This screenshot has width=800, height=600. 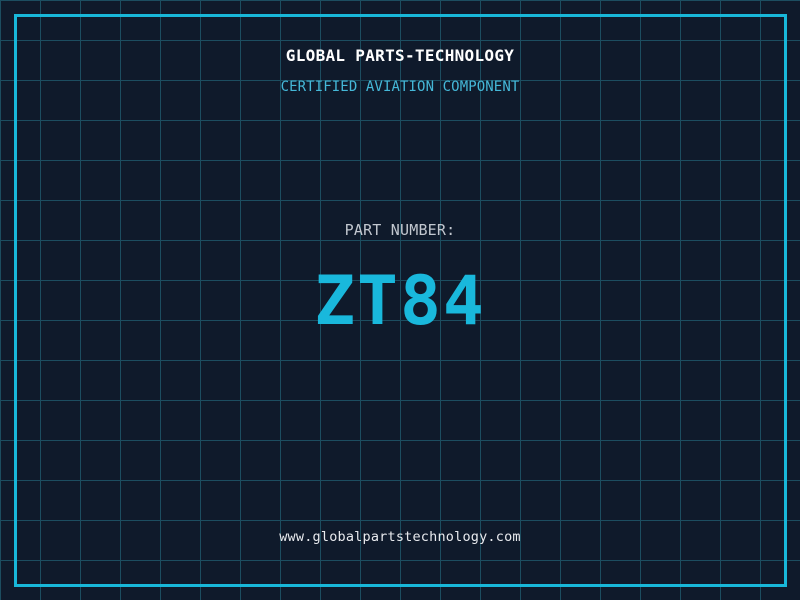 I want to click on company-name: GLOBAL PARTS-TECHNOLOGY, so click(x=400, y=55).